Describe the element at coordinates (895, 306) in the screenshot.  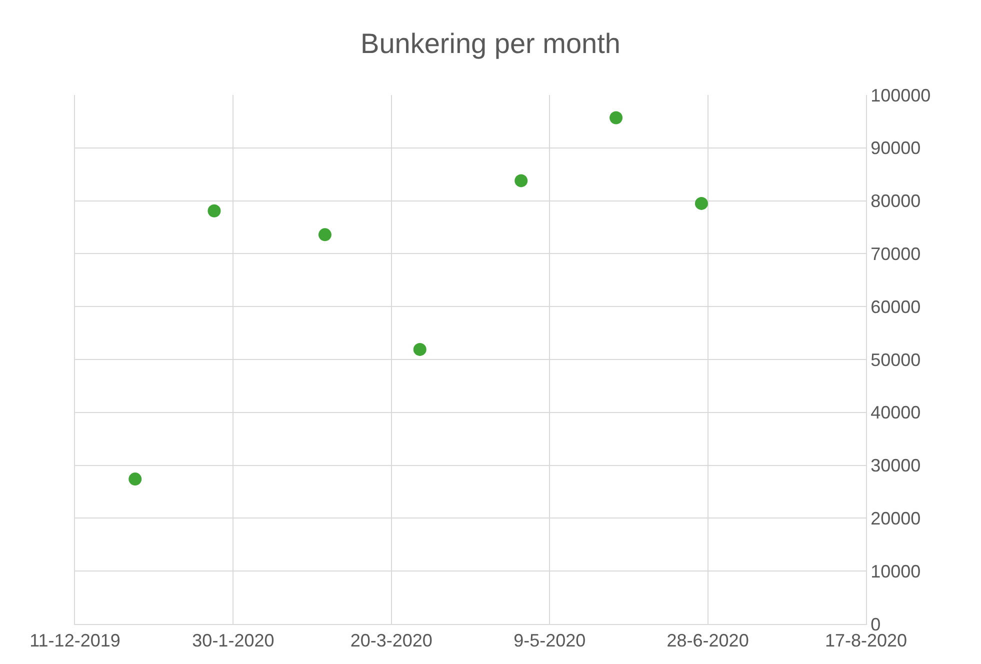
I see `y-tick-label: 60000` at that location.